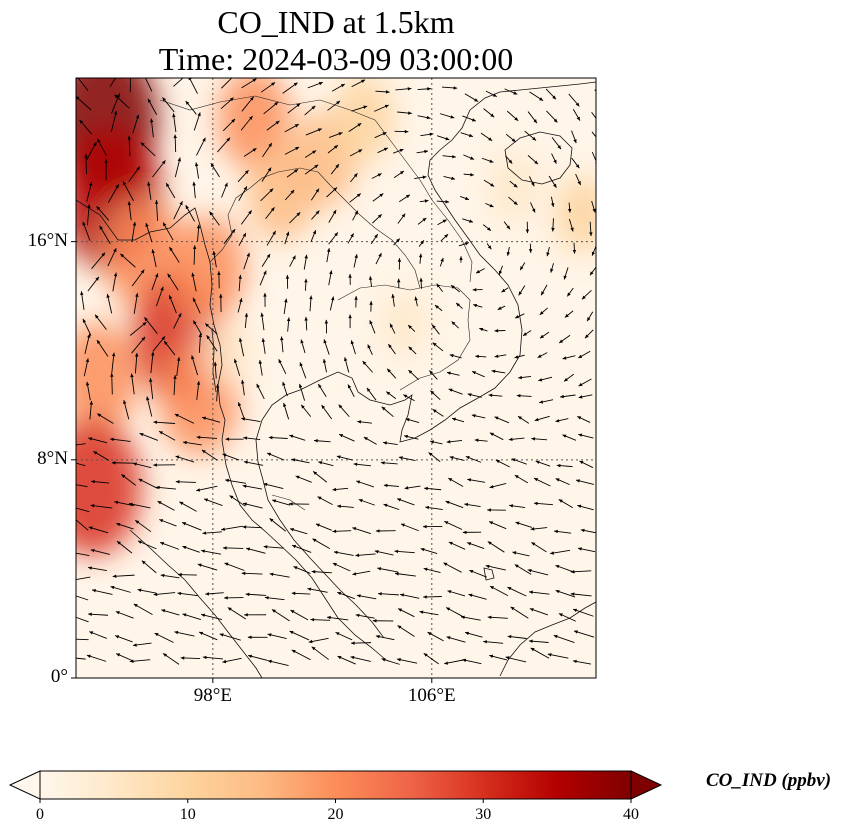 This screenshot has height=836, width=853. Describe the element at coordinates (212, 695) in the screenshot. I see `lon-label: 98°E` at that location.